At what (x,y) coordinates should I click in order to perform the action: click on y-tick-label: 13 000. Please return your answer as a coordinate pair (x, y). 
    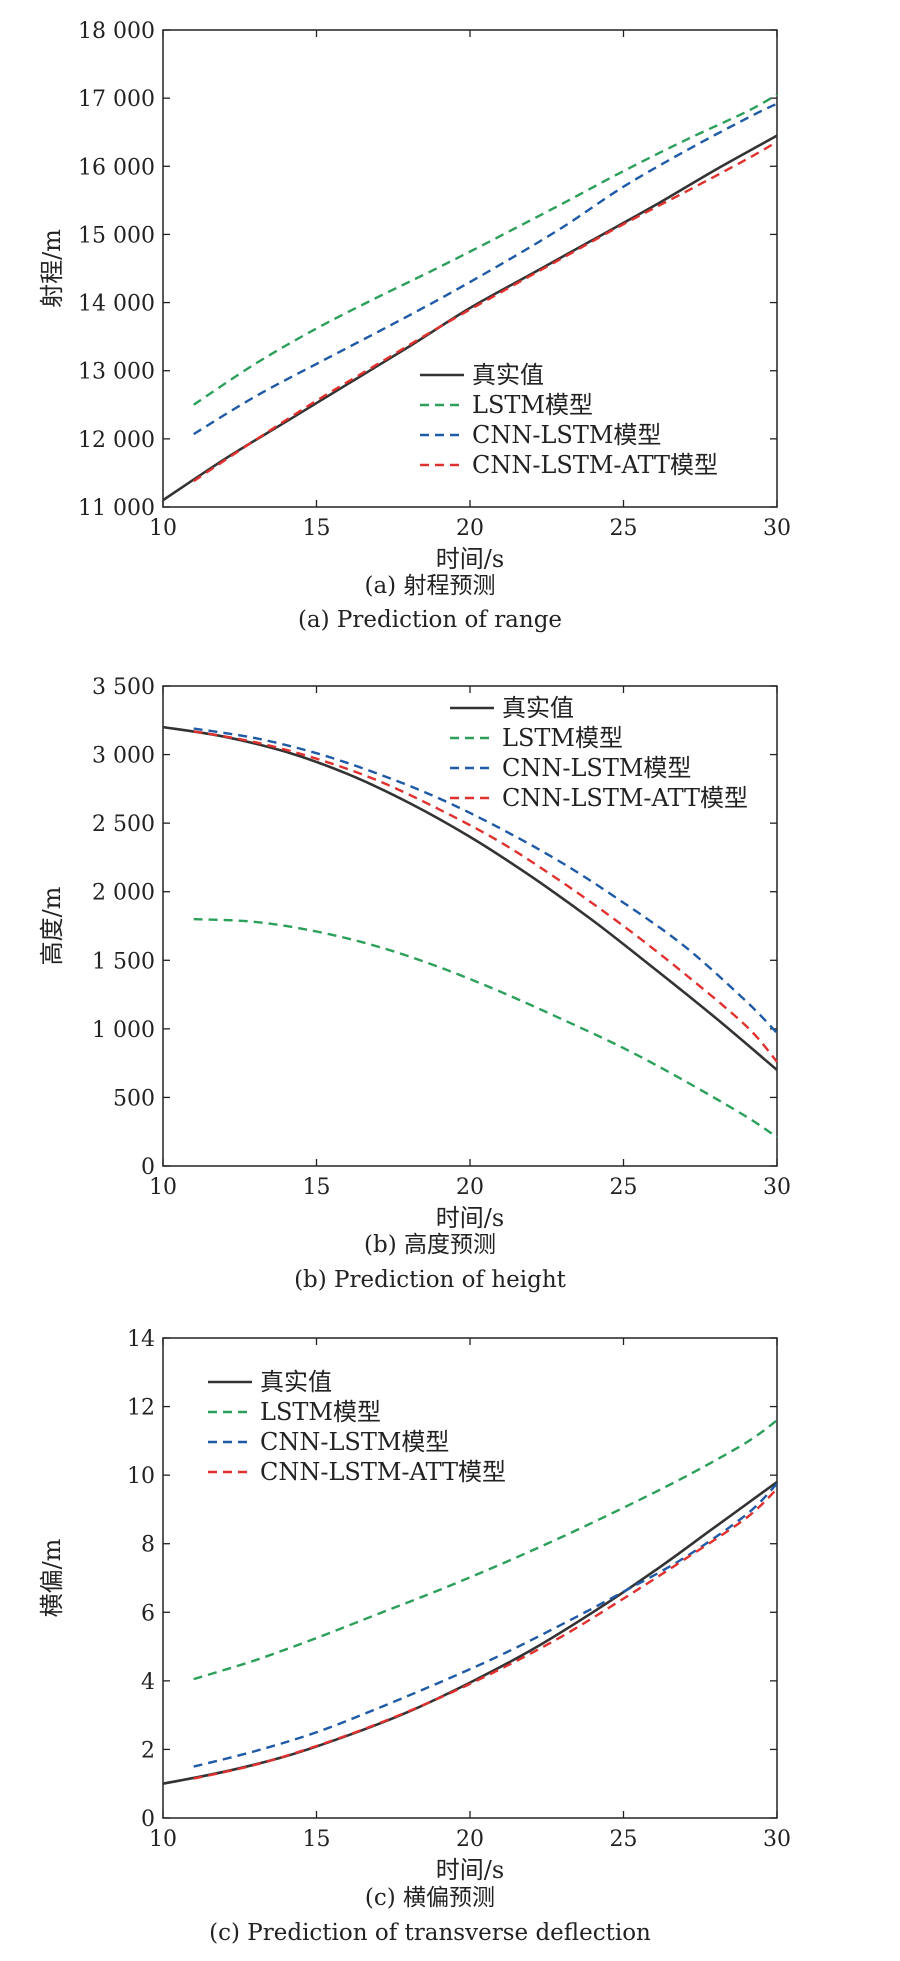
    Looking at the image, I should click on (116, 372).